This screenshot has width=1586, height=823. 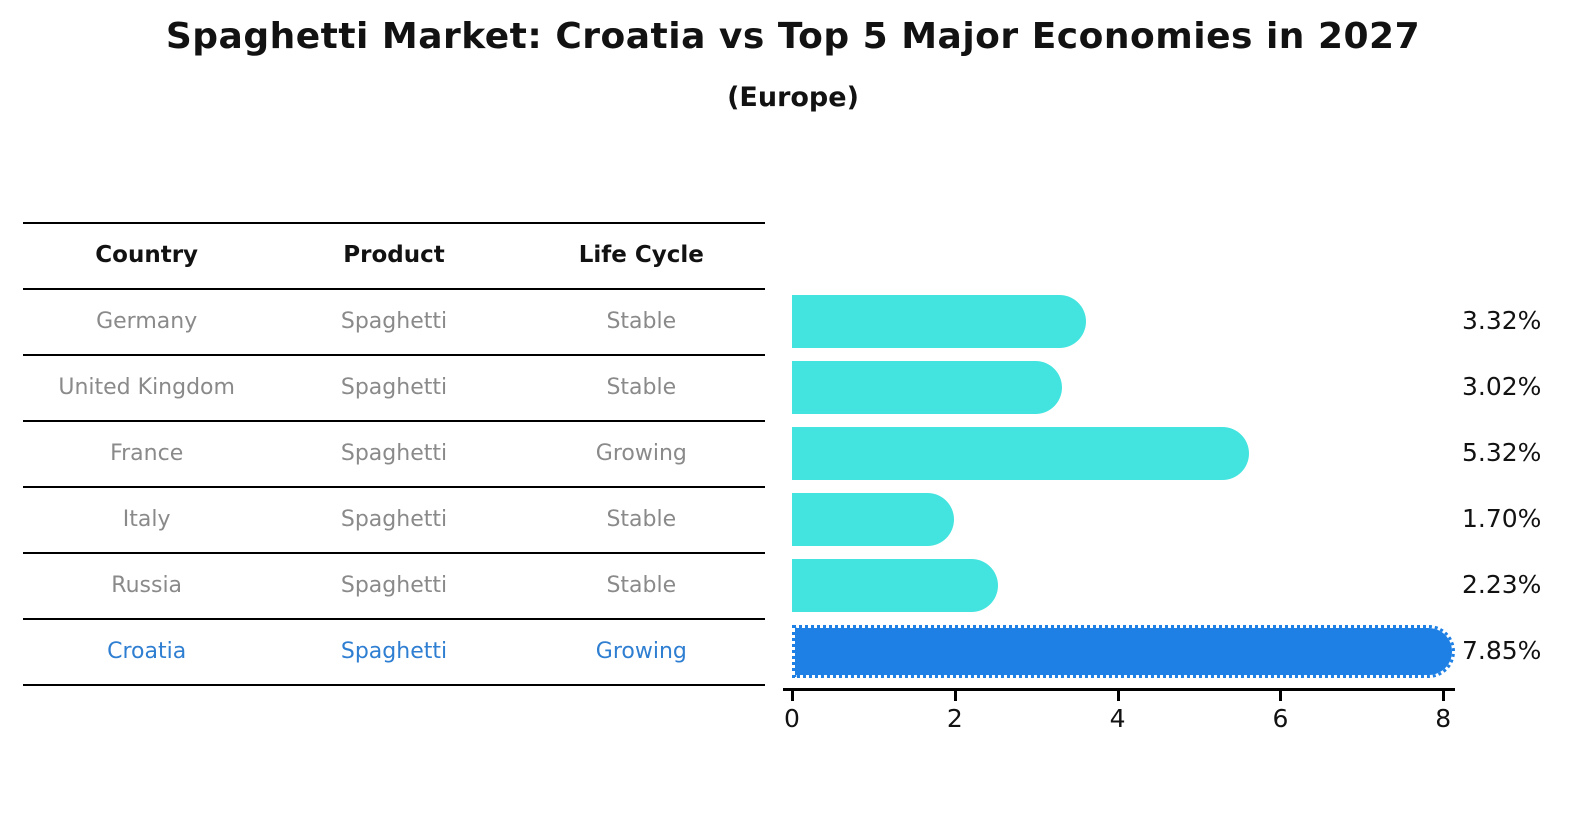 I want to click on country-cell: France, so click(x=147, y=453).